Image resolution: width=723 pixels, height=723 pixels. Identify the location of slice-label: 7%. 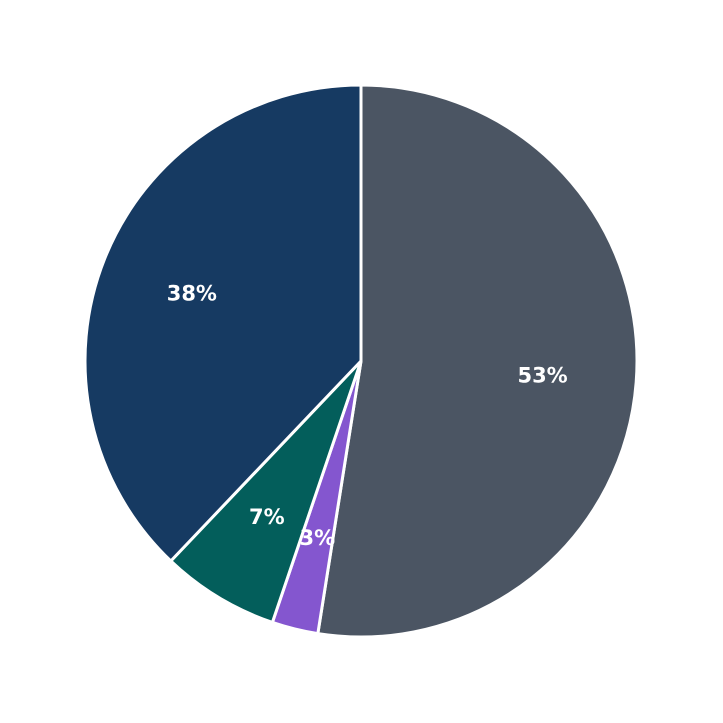
(267, 517).